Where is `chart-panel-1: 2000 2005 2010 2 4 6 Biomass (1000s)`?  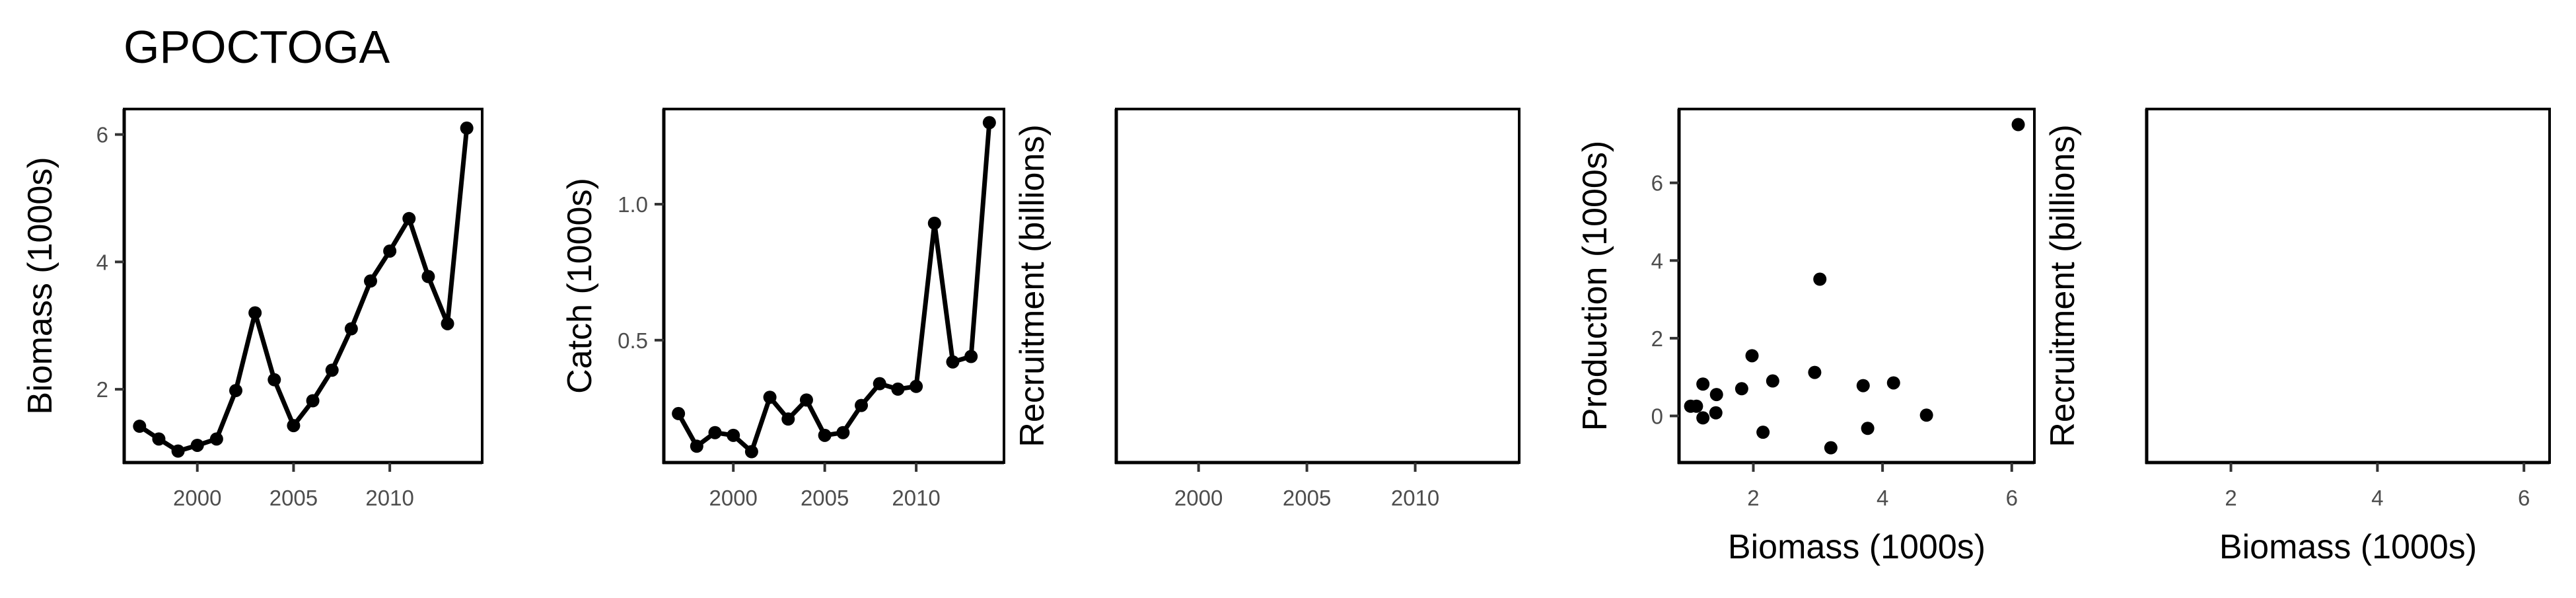
chart-panel-1: 2000 2005 2010 2 4 6 Biomass (1000s) is located at coordinates (252, 309).